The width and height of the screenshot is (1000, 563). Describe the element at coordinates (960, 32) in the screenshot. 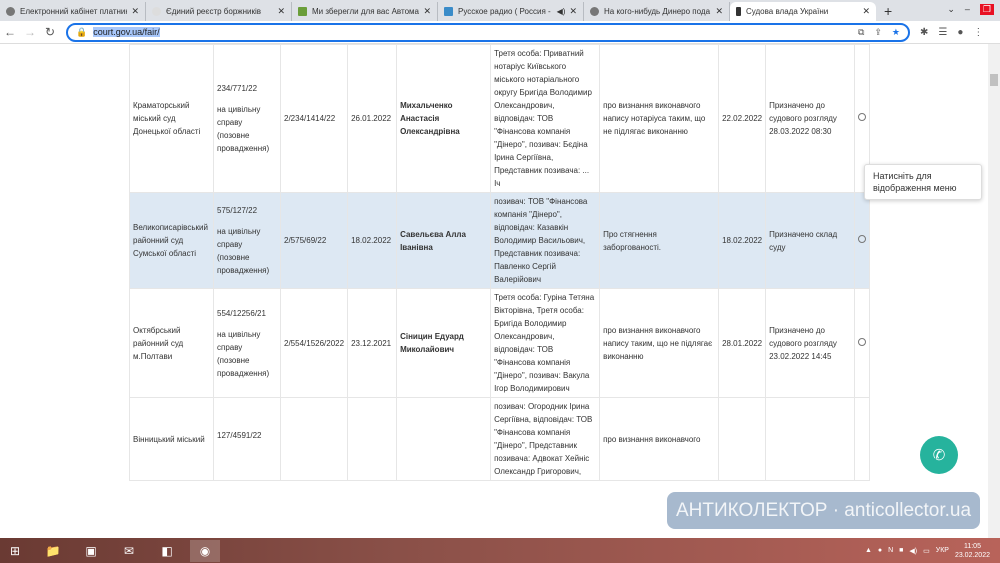

I see `profile-avatar: ●` at that location.